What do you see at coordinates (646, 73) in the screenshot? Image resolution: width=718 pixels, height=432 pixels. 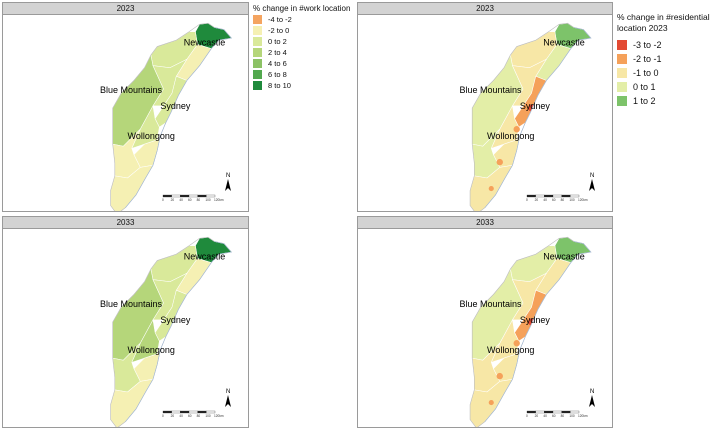 I see `legend-label: -1 to 0` at bounding box center [646, 73].